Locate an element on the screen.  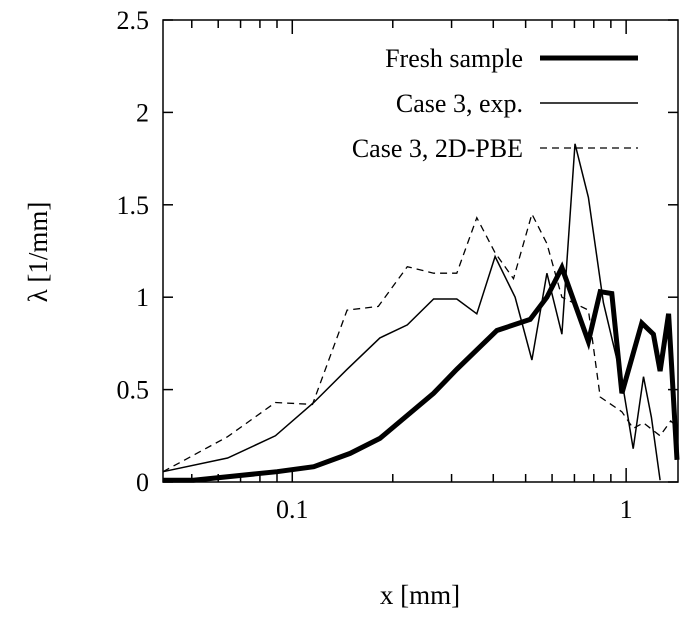
y-tick-label: 0.5 is located at coordinates (133, 390).